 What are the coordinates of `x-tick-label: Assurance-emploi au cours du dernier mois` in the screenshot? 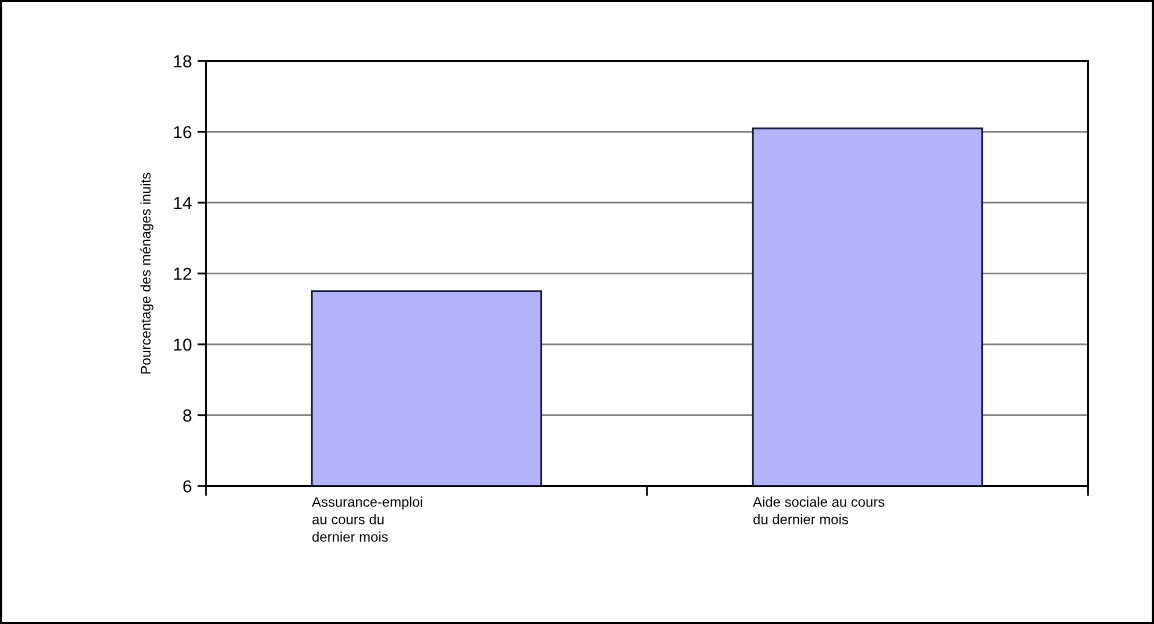 It's located at (367, 519).